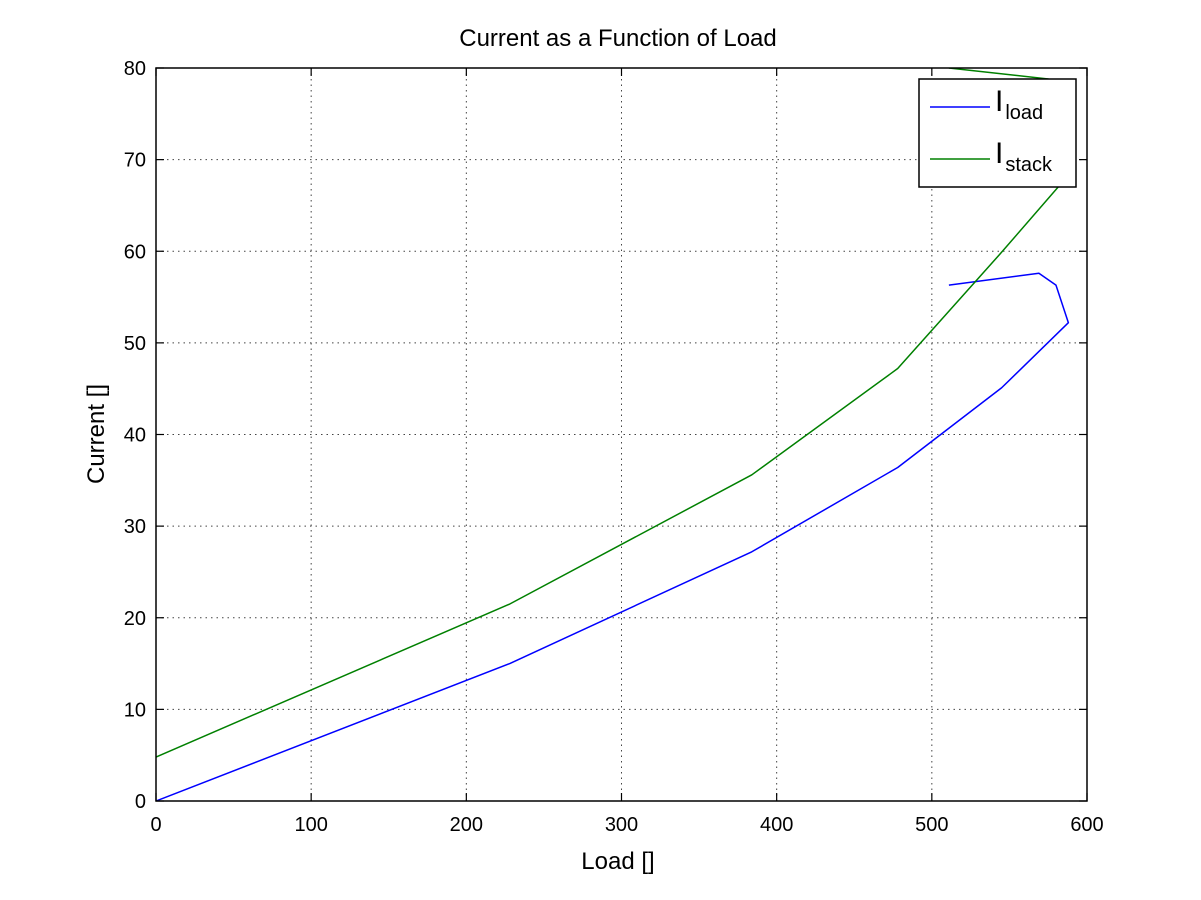  What do you see at coordinates (997, 133) in the screenshot?
I see `legend-box` at bounding box center [997, 133].